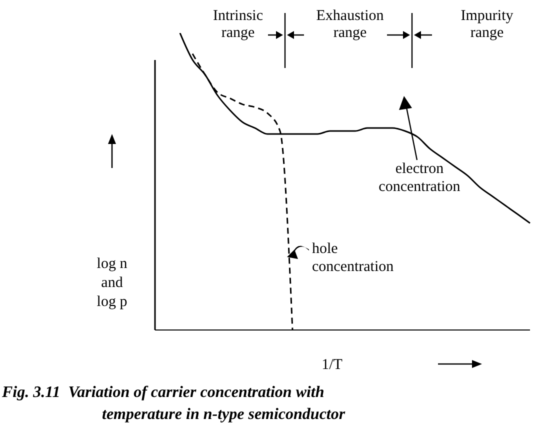  I want to click on annotation: Exhaustion range, so click(350, 25).